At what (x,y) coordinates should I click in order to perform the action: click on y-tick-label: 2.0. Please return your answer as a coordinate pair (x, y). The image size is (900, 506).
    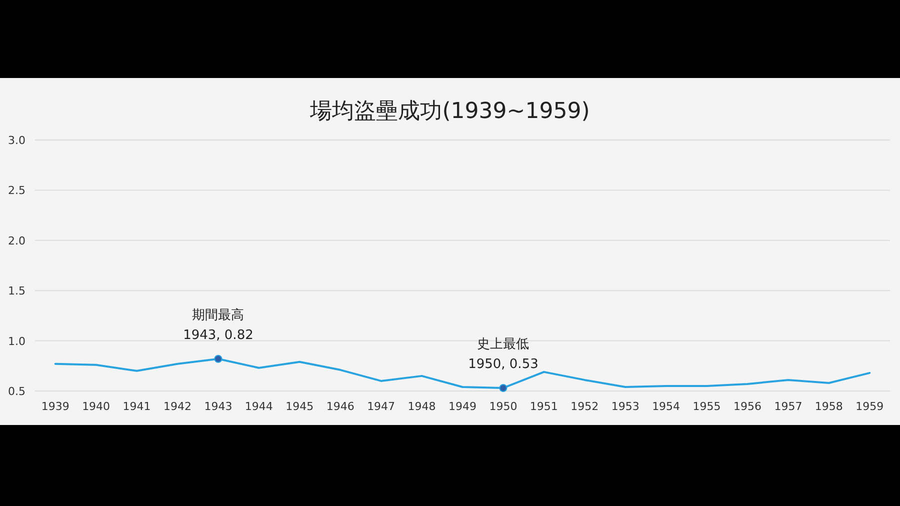
    Looking at the image, I should click on (17, 241).